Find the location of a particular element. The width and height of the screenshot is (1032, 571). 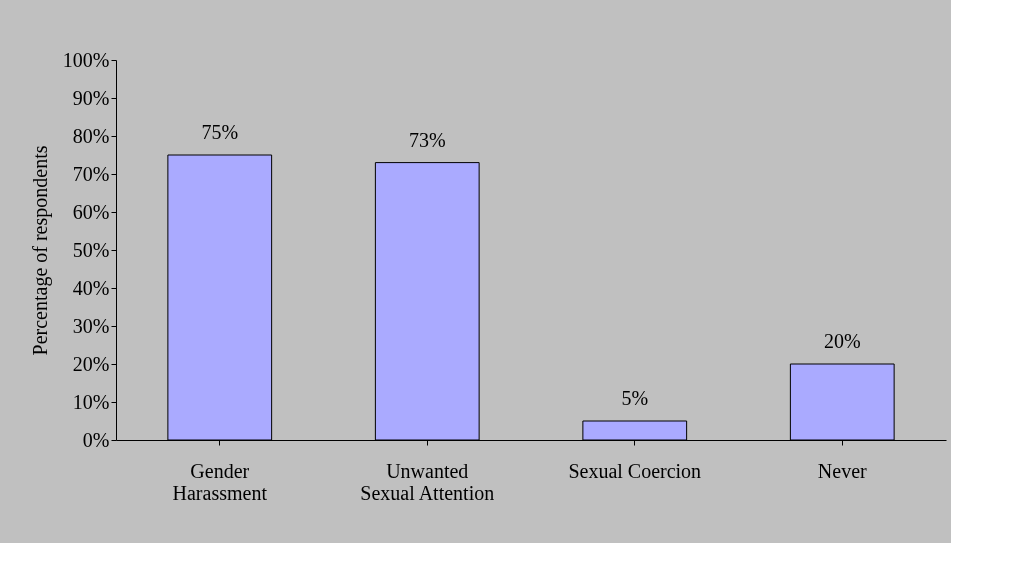

x-tick-label: Gender Harassment is located at coordinates (220, 481).